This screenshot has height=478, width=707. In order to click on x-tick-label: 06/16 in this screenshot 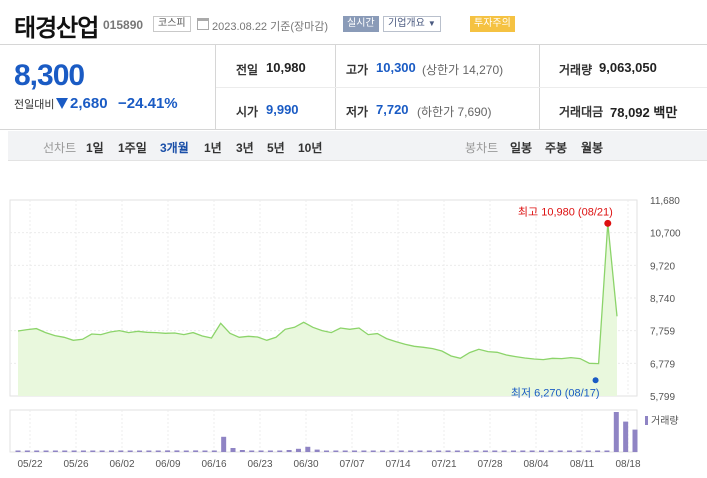, I will do `click(213, 464)`.